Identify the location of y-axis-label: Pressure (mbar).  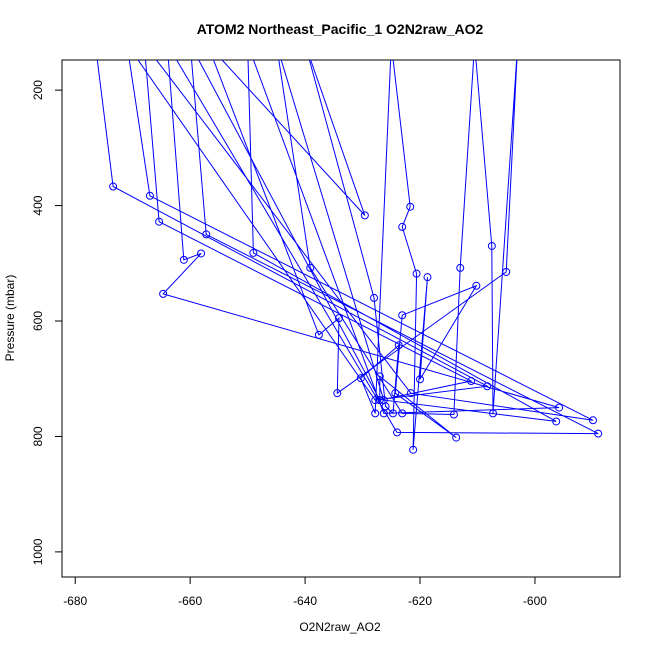
(10, 318).